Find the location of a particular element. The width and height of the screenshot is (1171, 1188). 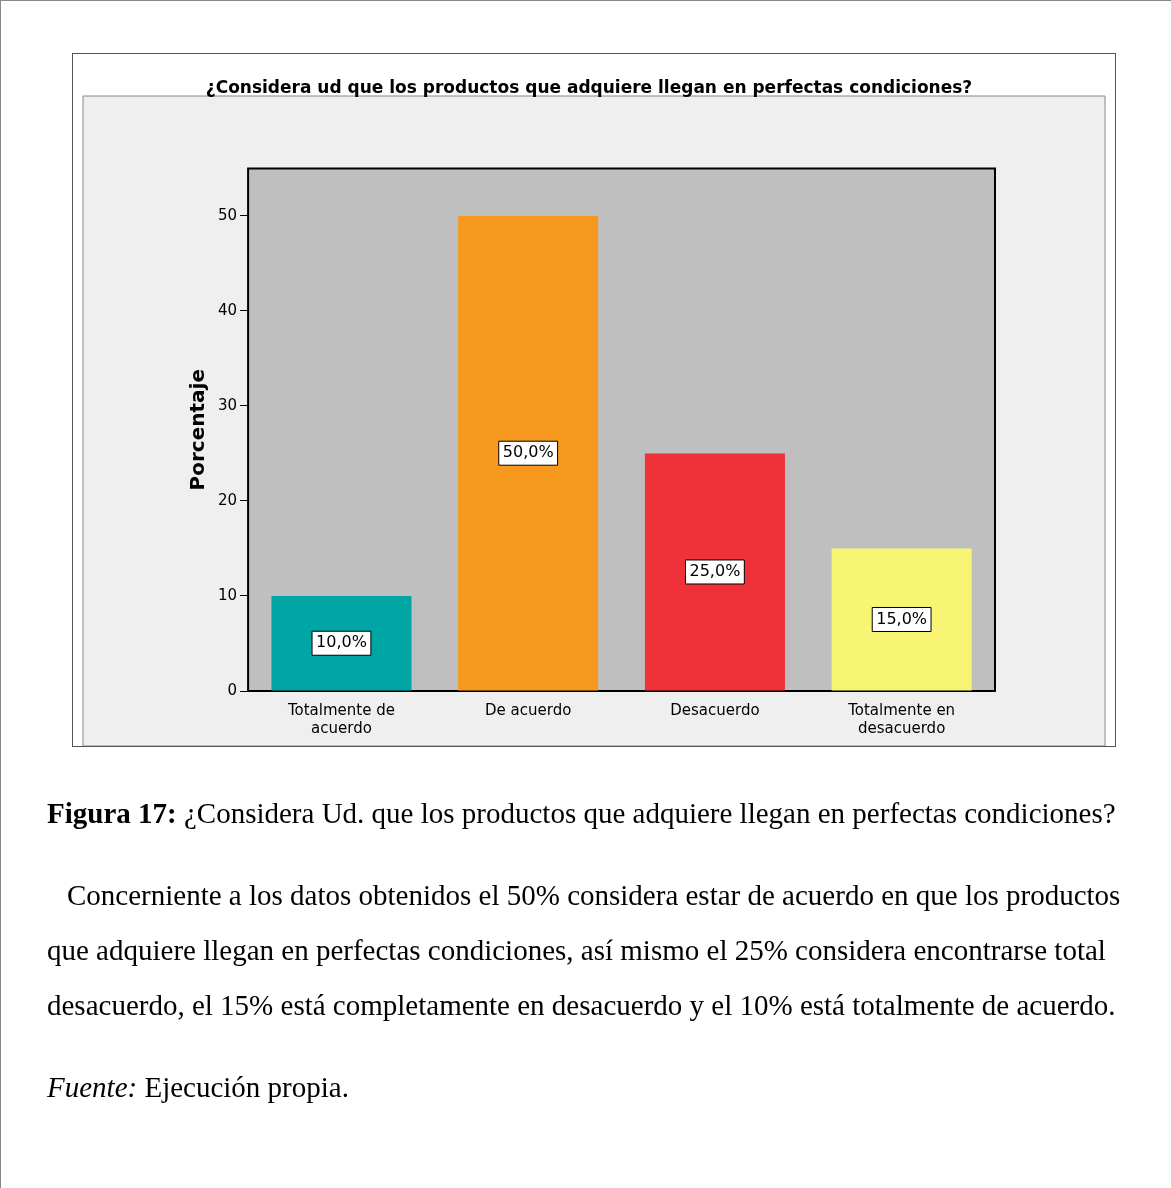

data-label: 10,0% is located at coordinates (341, 642).